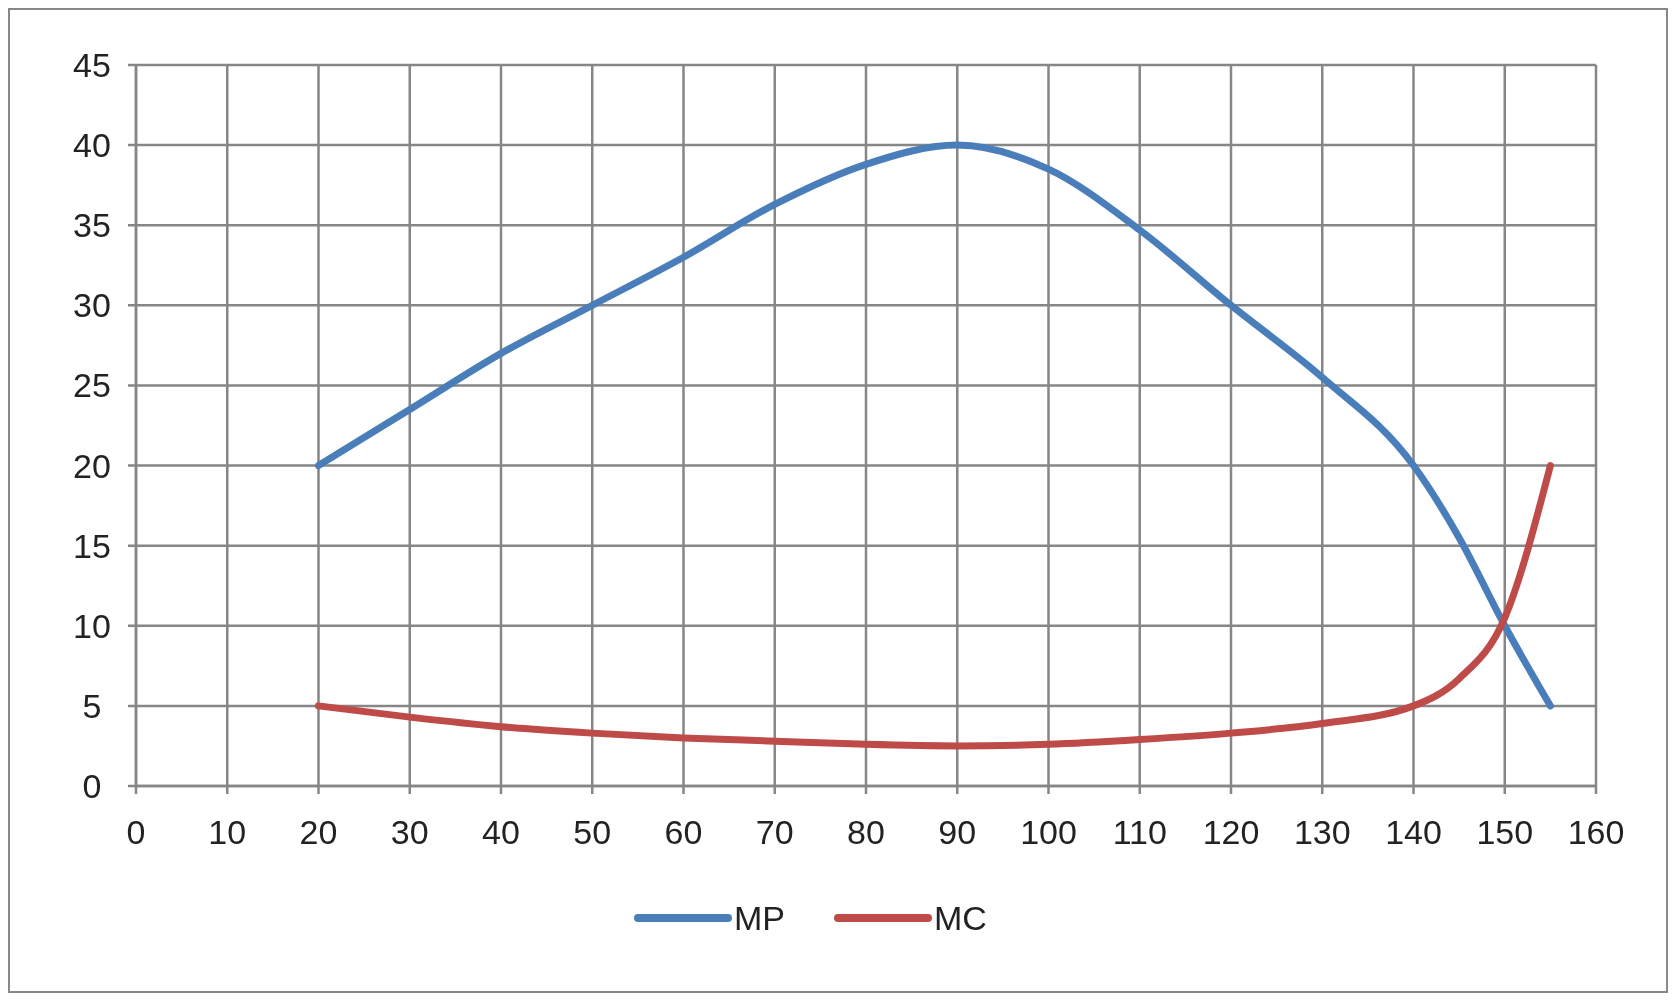 The image size is (1676, 1001). I want to click on x-tick-label: 20, so click(318, 832).